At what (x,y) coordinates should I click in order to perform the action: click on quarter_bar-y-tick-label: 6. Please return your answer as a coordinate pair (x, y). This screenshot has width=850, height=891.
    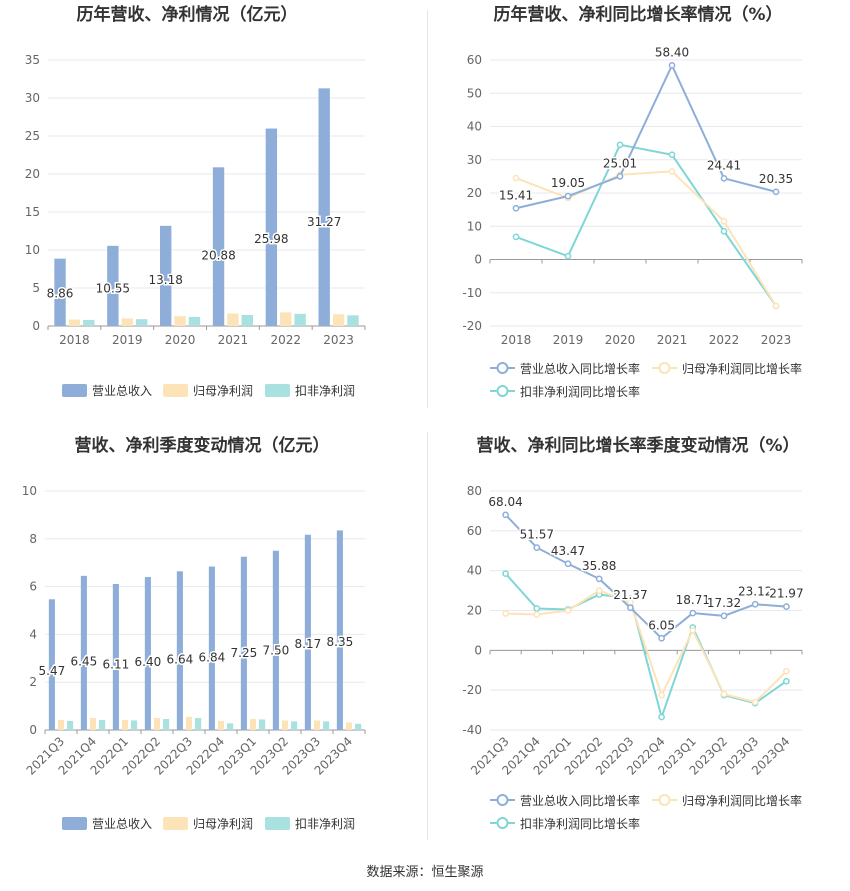
    Looking at the image, I should click on (33, 587).